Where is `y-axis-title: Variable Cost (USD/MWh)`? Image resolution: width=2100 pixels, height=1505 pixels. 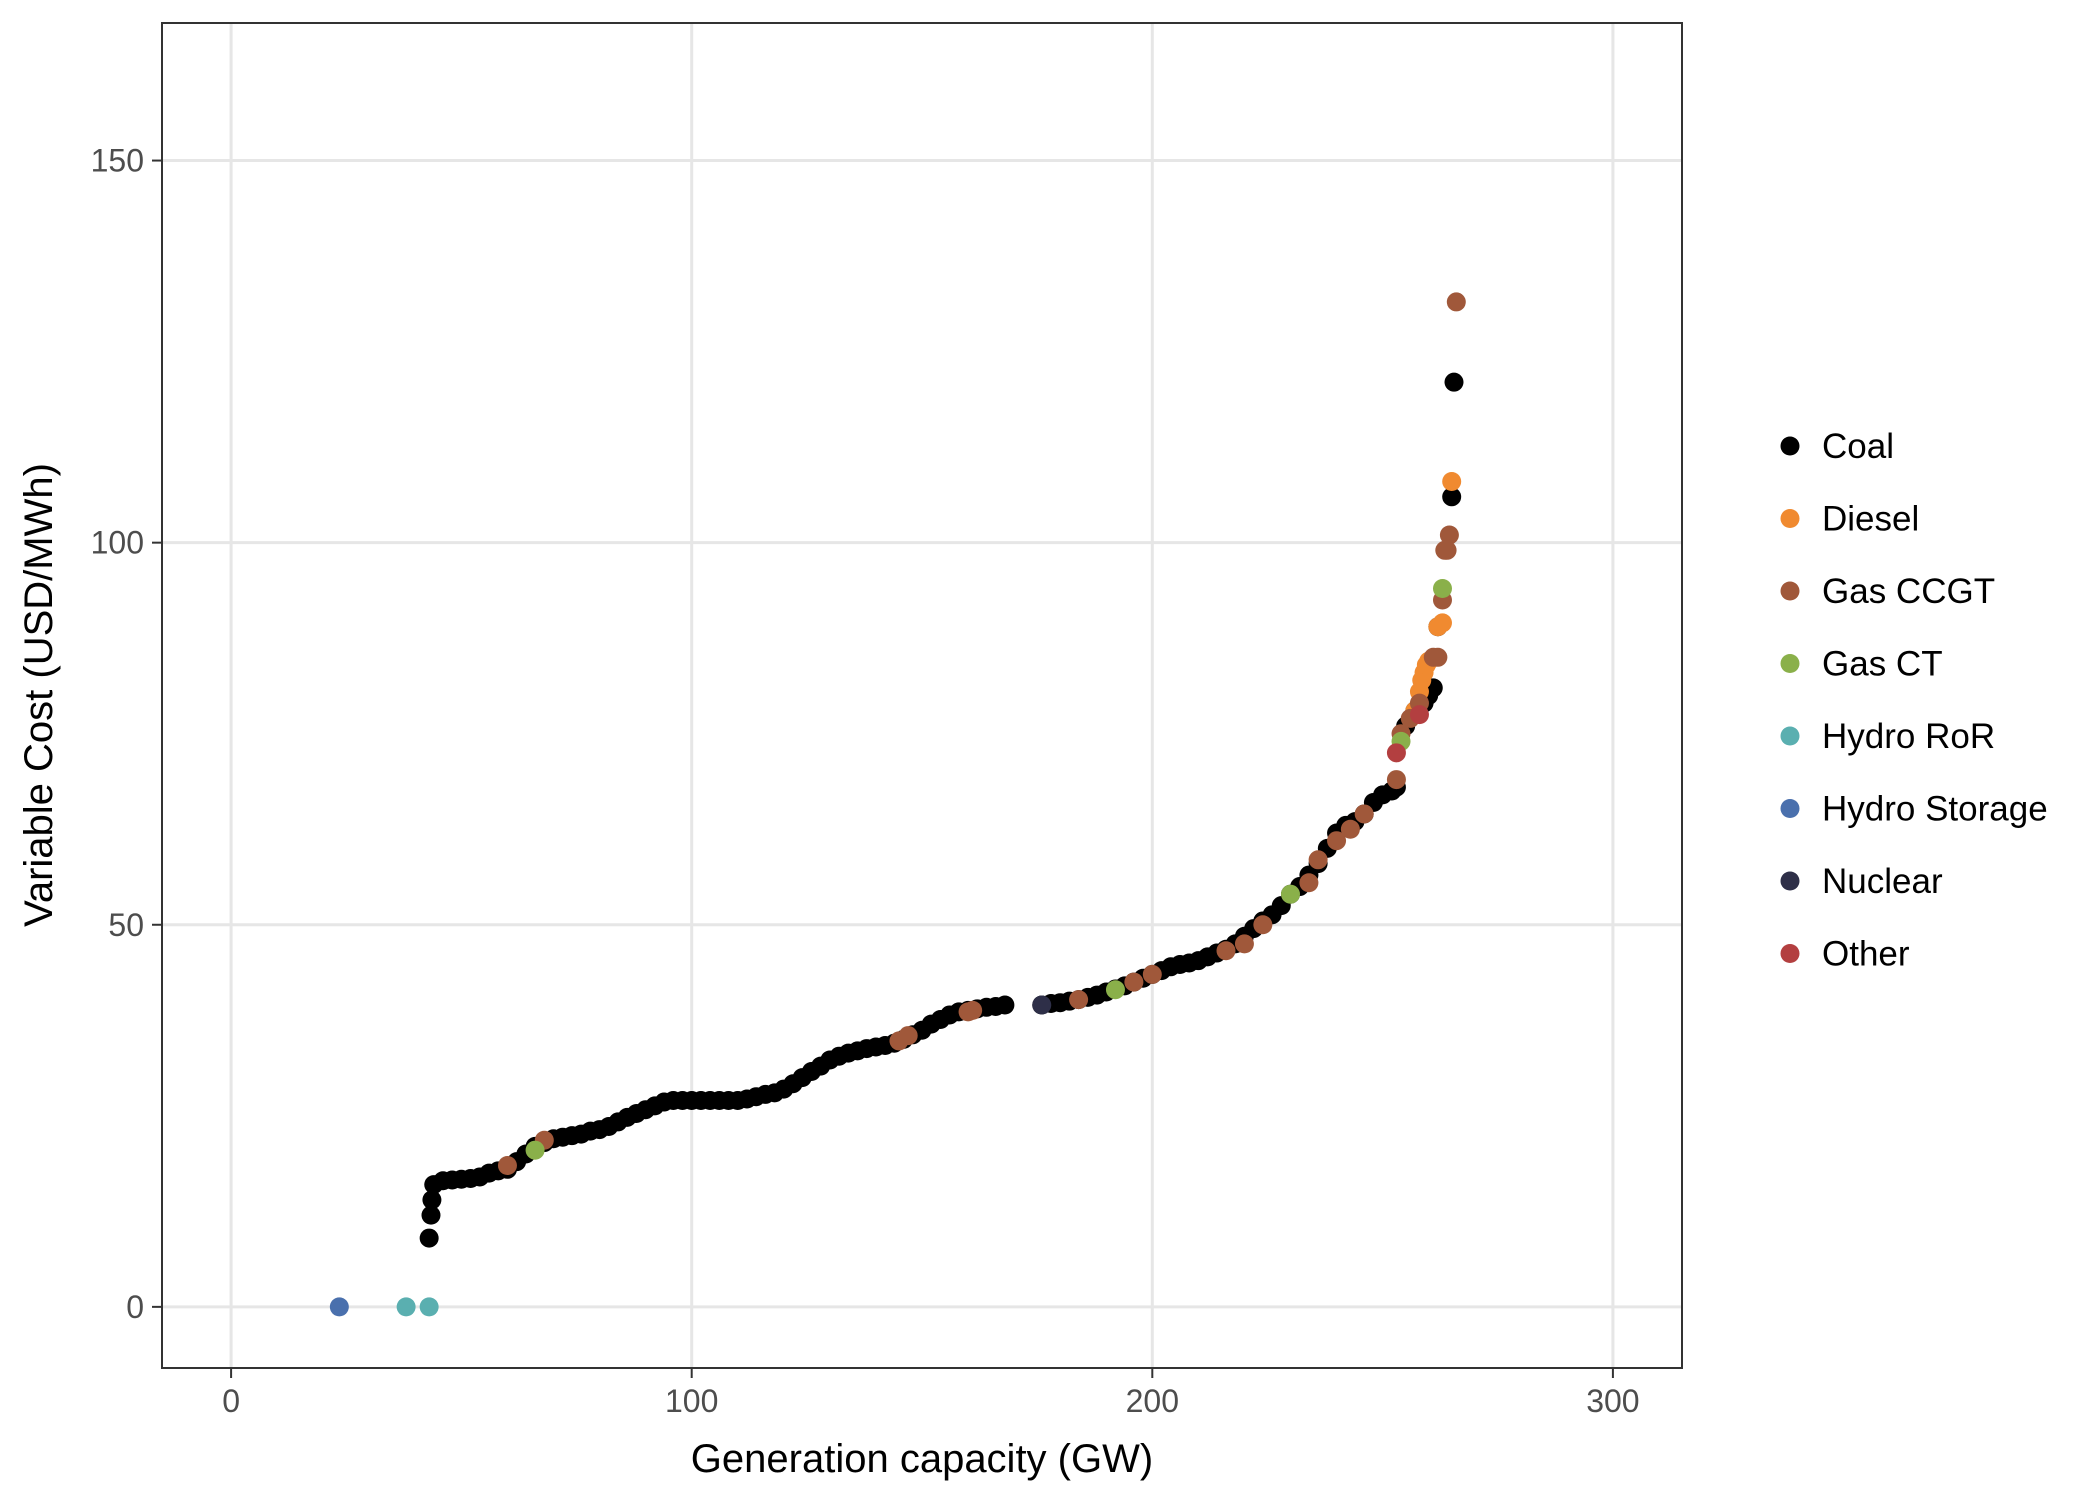
y-axis-title: Variable Cost (USD/MWh) is located at coordinates (39, 695).